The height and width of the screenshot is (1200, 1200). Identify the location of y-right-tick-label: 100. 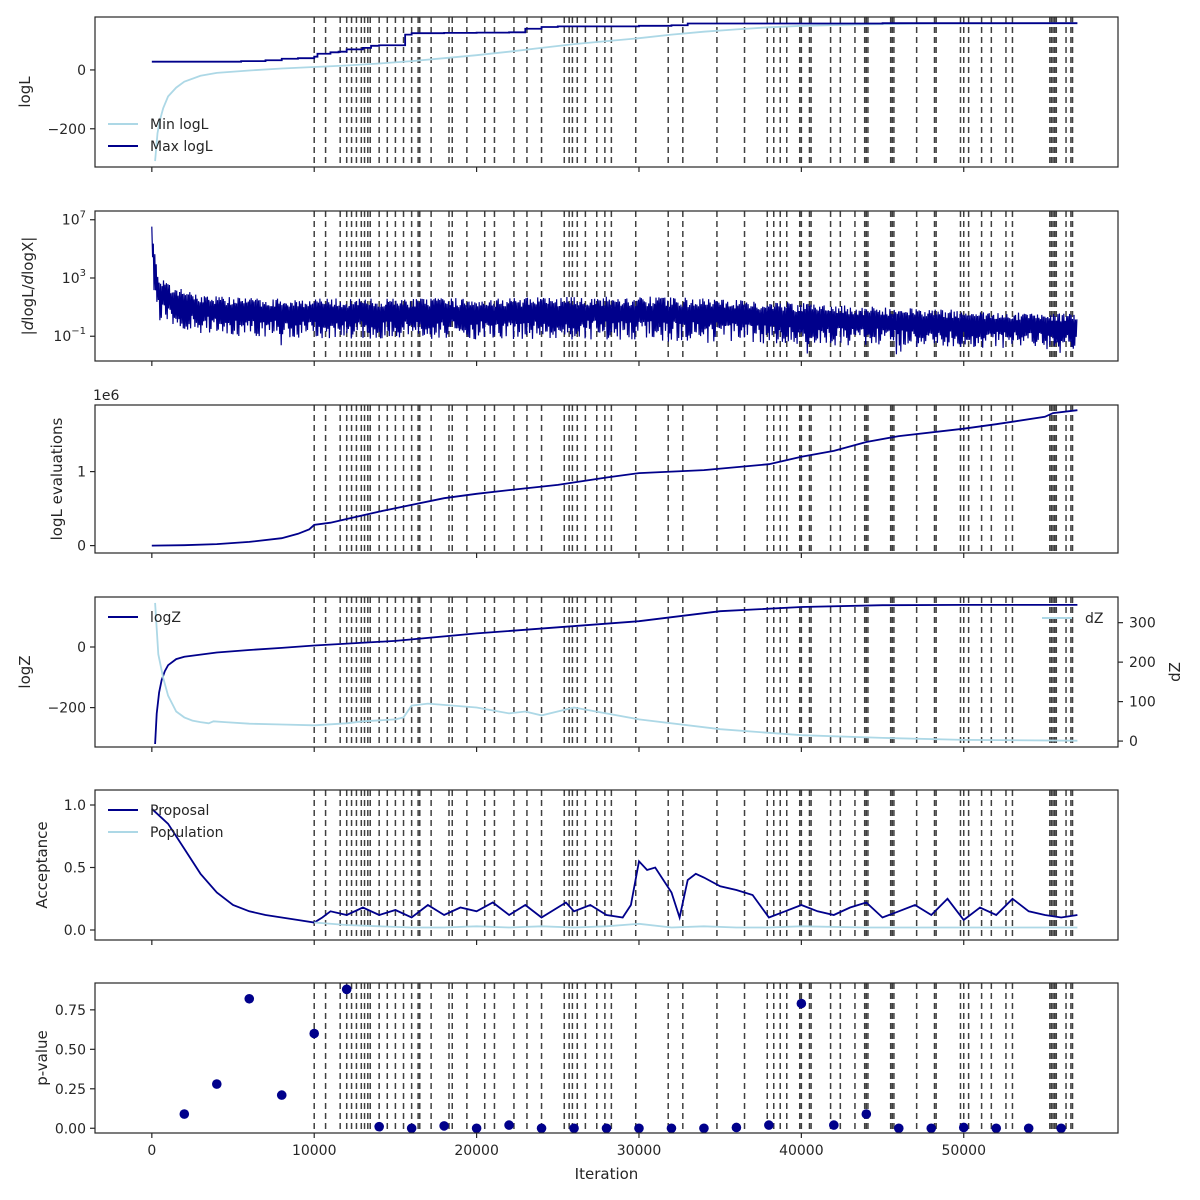
(1142, 703).